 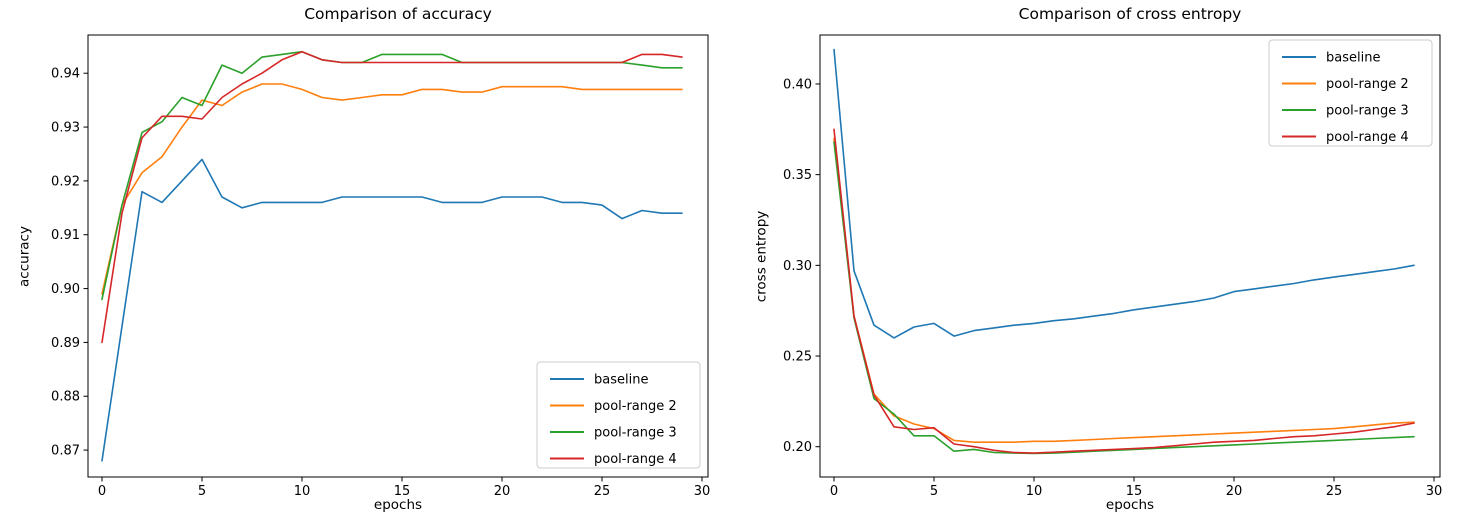 What do you see at coordinates (65, 397) in the screenshot?
I see `y-tick-label: 0.88` at bounding box center [65, 397].